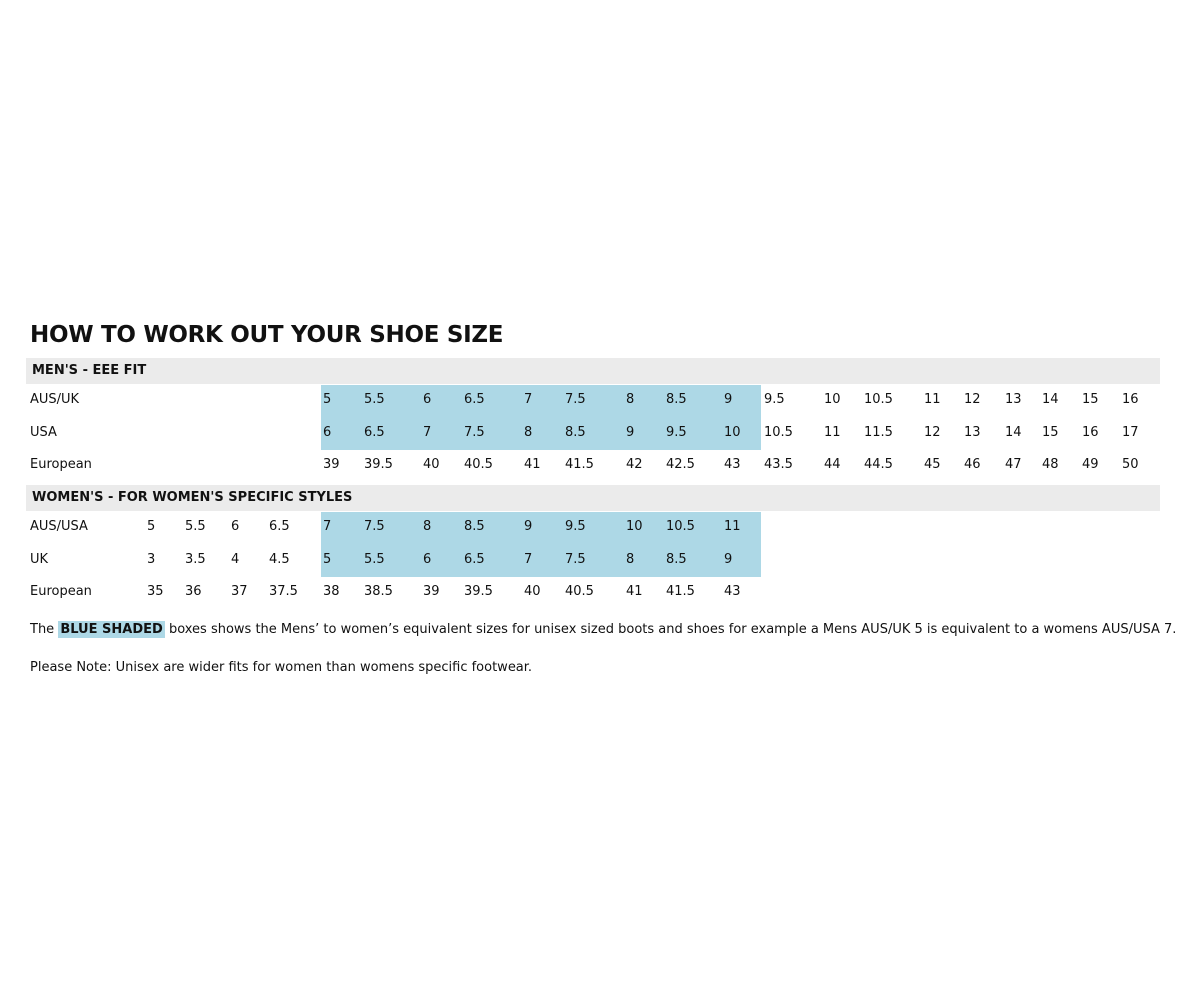  Describe the element at coordinates (680, 464) in the screenshot. I see `mens-size-cell: 42.5` at that location.